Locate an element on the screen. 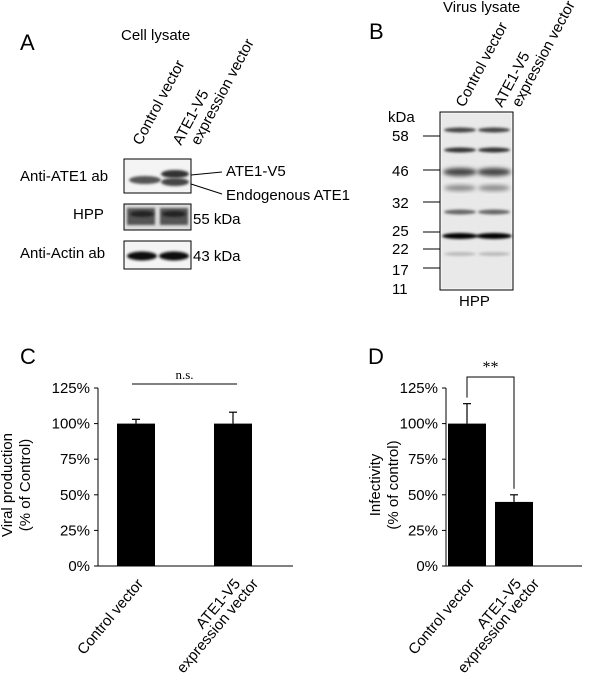 The width and height of the screenshot is (598, 691). blot-hpp is located at coordinates (157, 217).